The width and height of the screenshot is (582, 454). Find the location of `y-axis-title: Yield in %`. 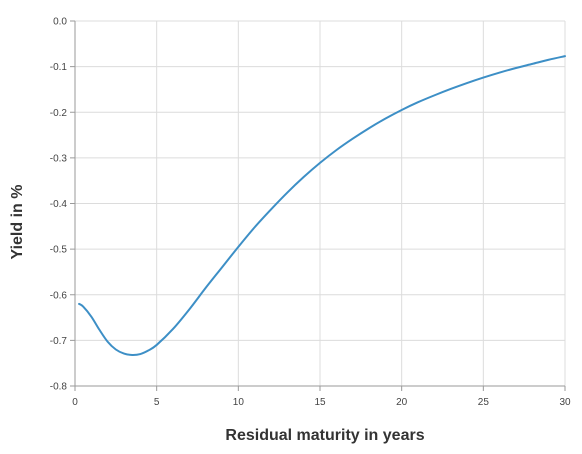

y-axis-title: Yield in % is located at coordinates (17, 222).